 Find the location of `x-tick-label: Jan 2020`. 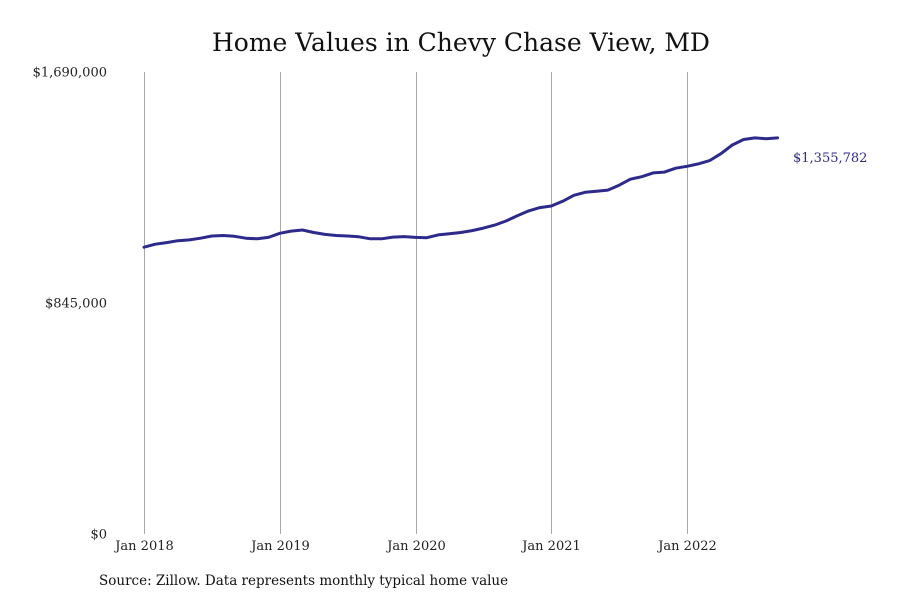

x-tick-label: Jan 2020 is located at coordinates (415, 546).